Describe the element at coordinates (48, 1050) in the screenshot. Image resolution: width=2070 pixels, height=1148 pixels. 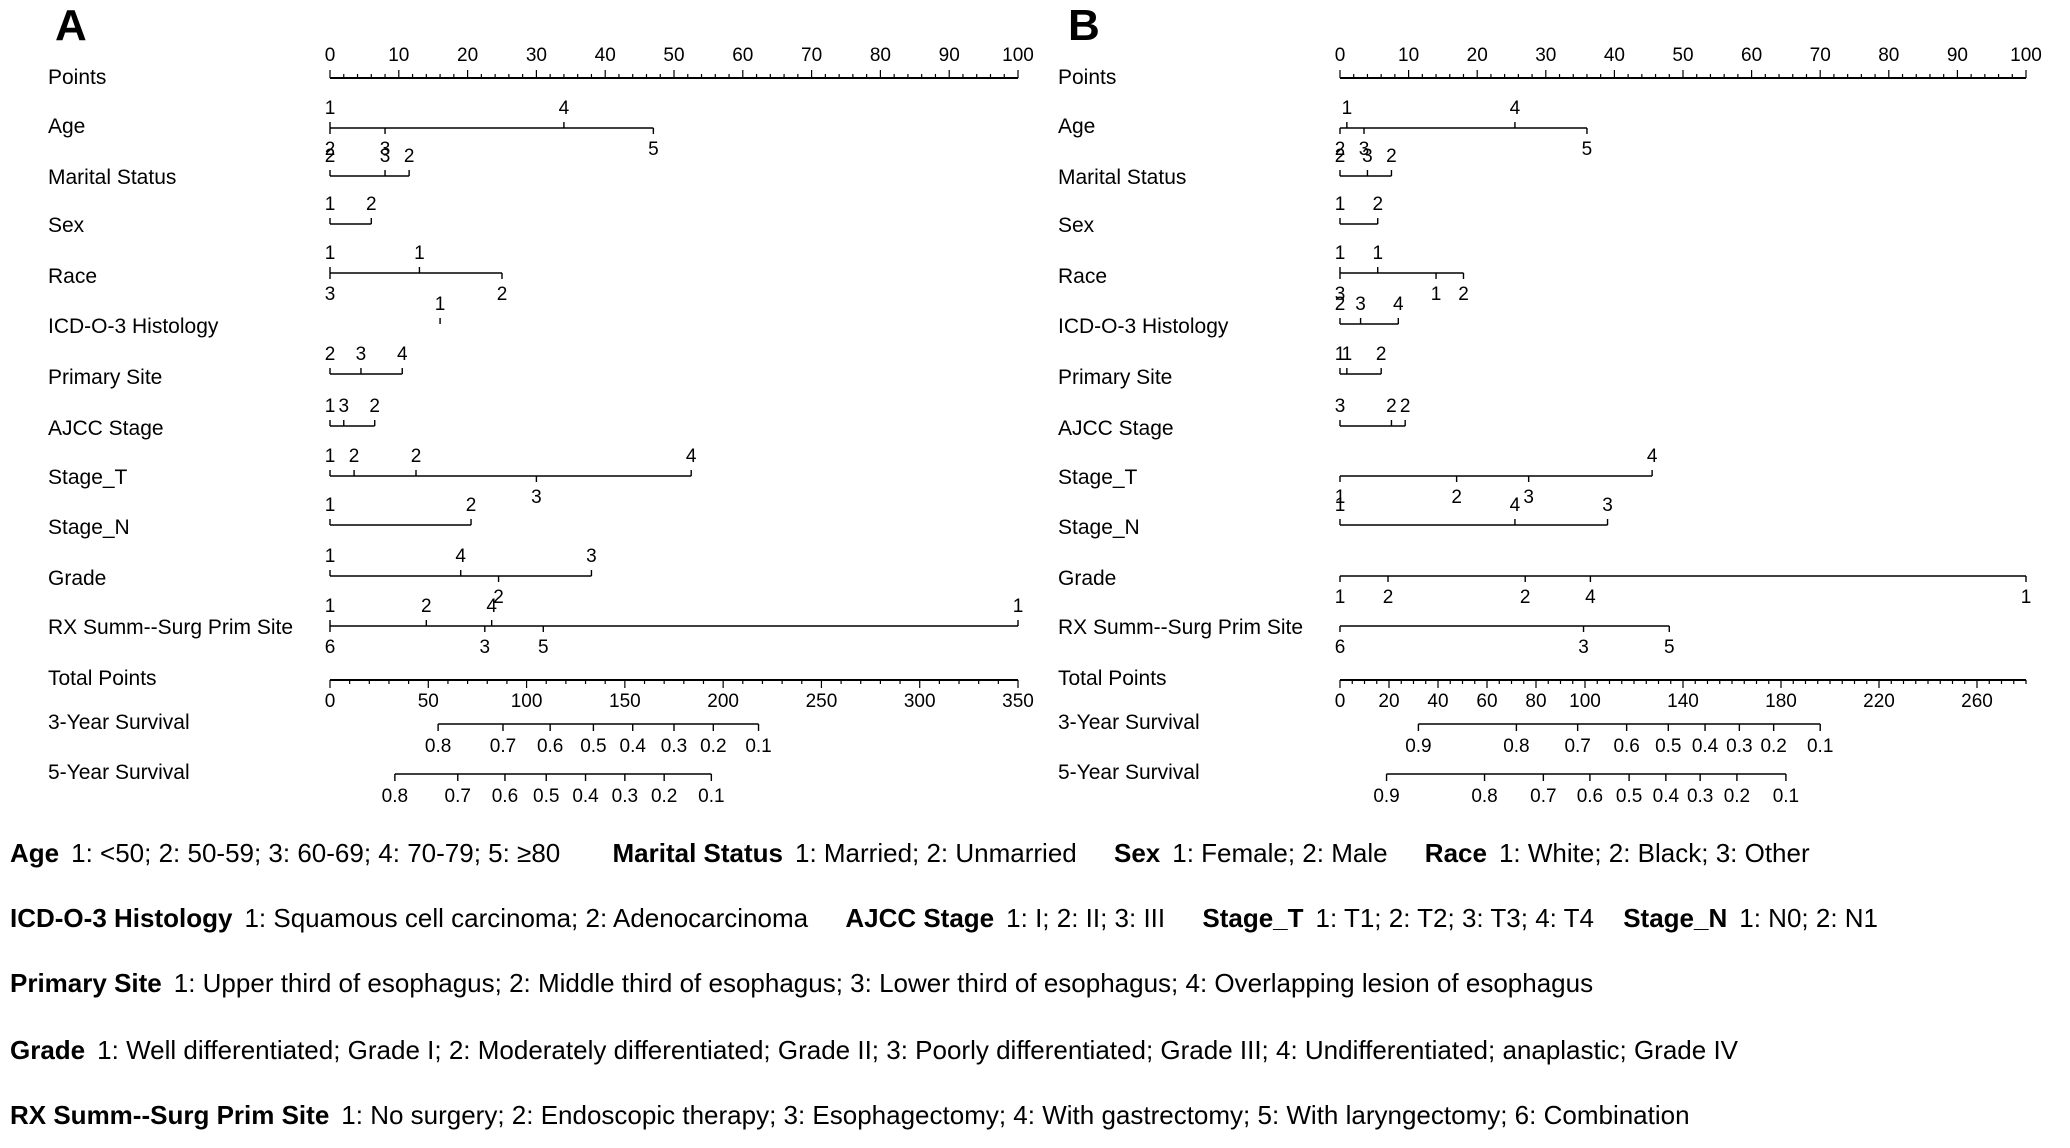
I see `legend-key: Grade` at that location.